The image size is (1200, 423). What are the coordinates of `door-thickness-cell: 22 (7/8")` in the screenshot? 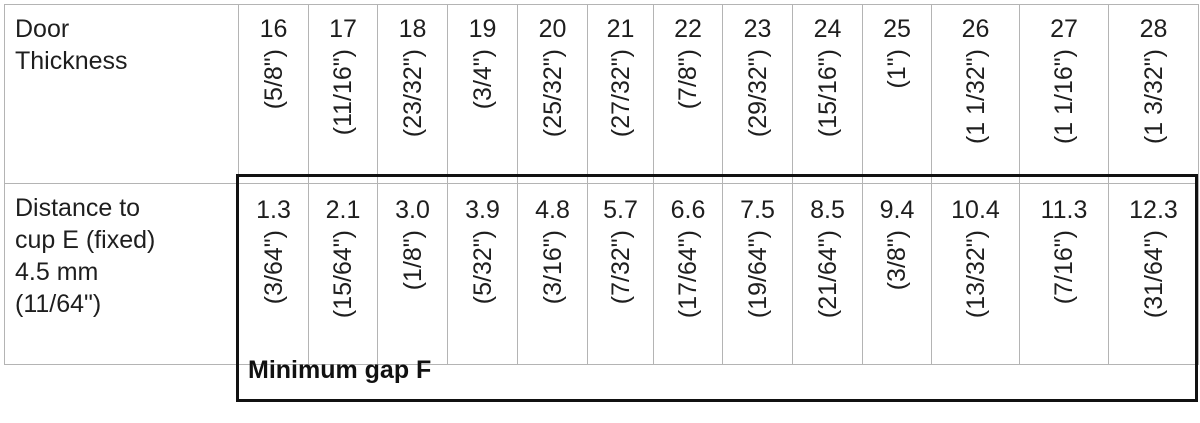 It's located at (688, 94).